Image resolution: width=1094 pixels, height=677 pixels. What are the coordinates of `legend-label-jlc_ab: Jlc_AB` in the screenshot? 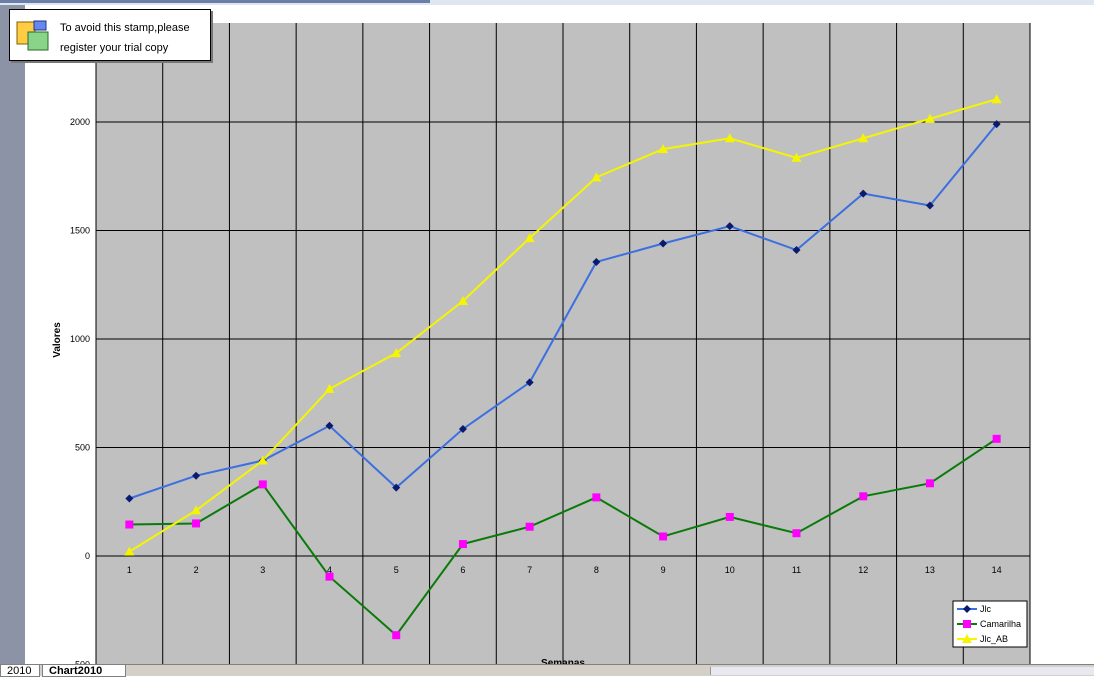 It's located at (994, 639).